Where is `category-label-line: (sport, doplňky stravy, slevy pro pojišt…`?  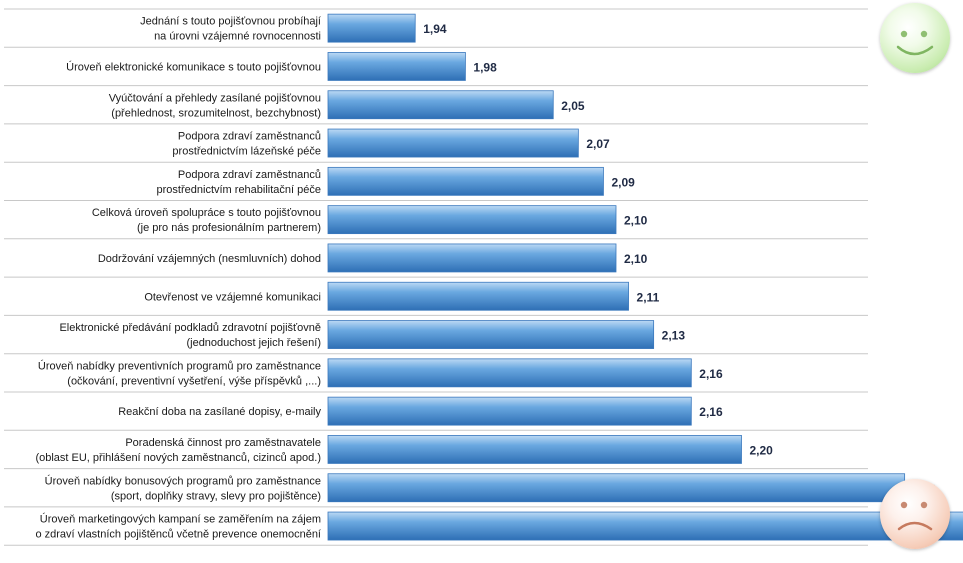
category-label-line: (sport, doplňky stravy, slevy pro pojišt… is located at coordinates (216, 496).